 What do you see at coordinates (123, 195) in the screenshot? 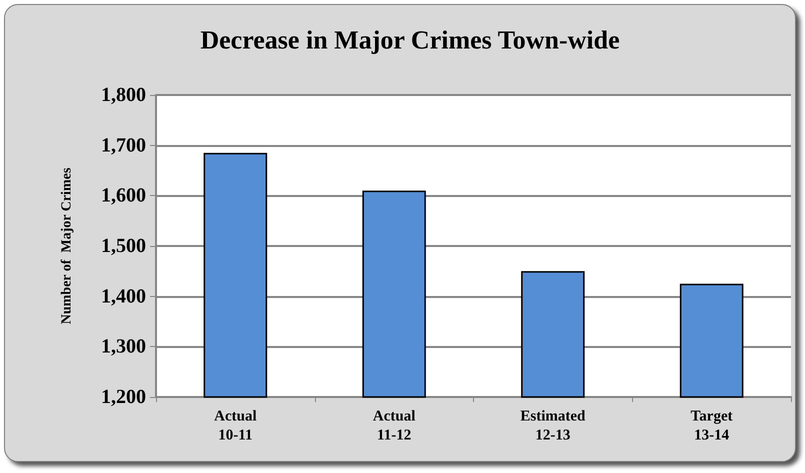
I see `y-tick-label: 1,600` at bounding box center [123, 195].